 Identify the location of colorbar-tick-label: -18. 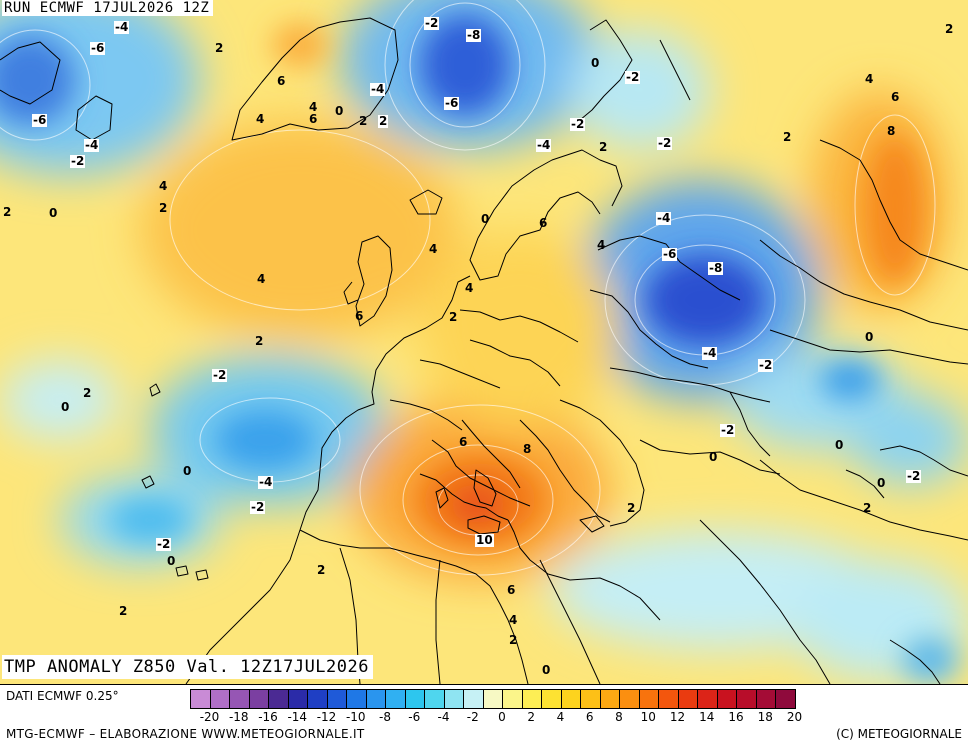
(238, 717).